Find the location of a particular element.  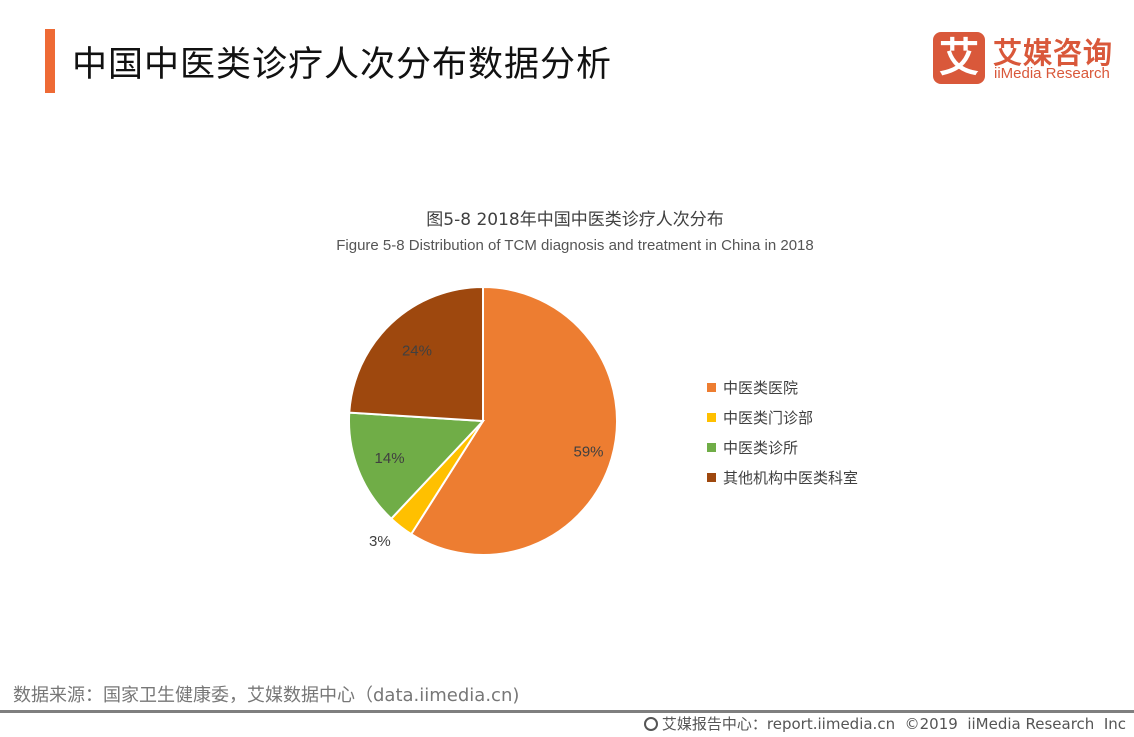

logo-name-en: iiMedia Research is located at coordinates (1052, 73).